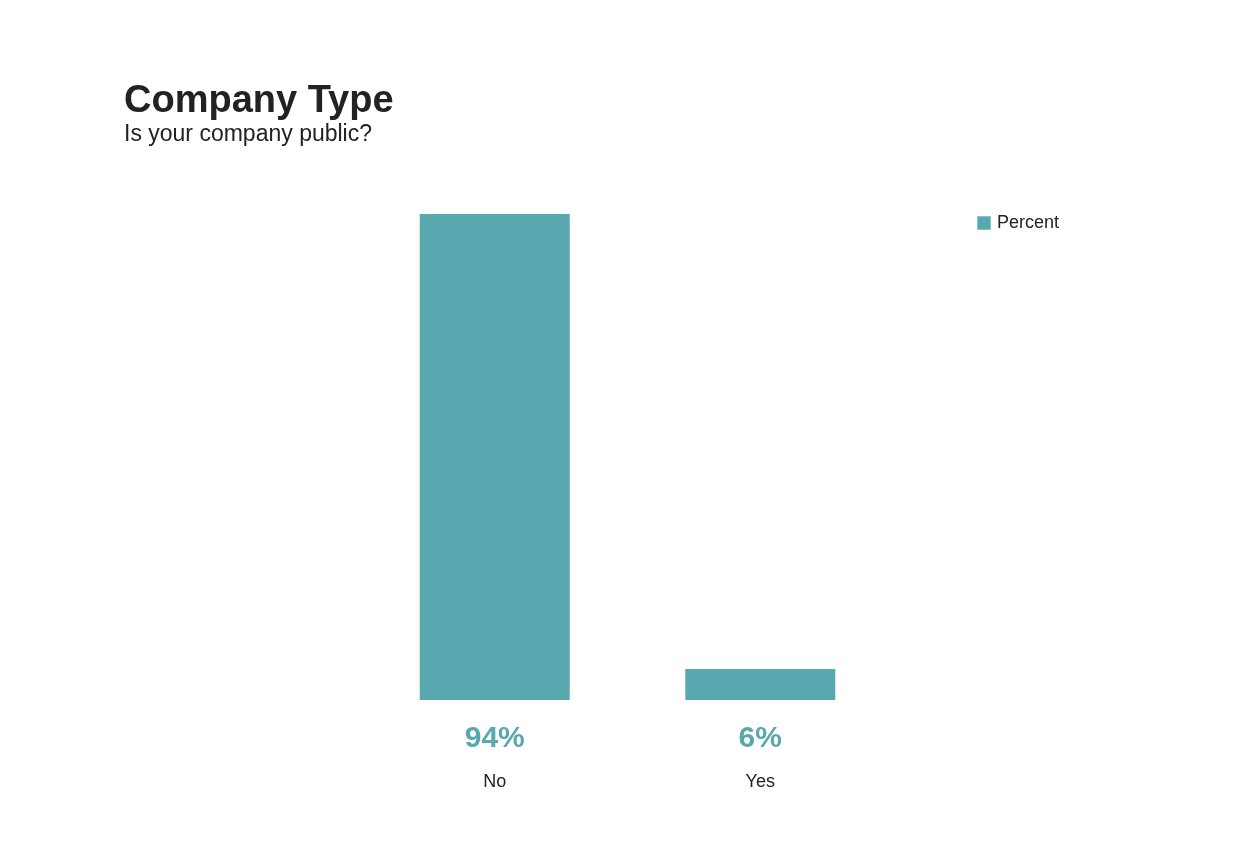 This screenshot has width=1233, height=857. What do you see at coordinates (248, 133) in the screenshot?
I see `chart-subtitle: Is your company public?` at bounding box center [248, 133].